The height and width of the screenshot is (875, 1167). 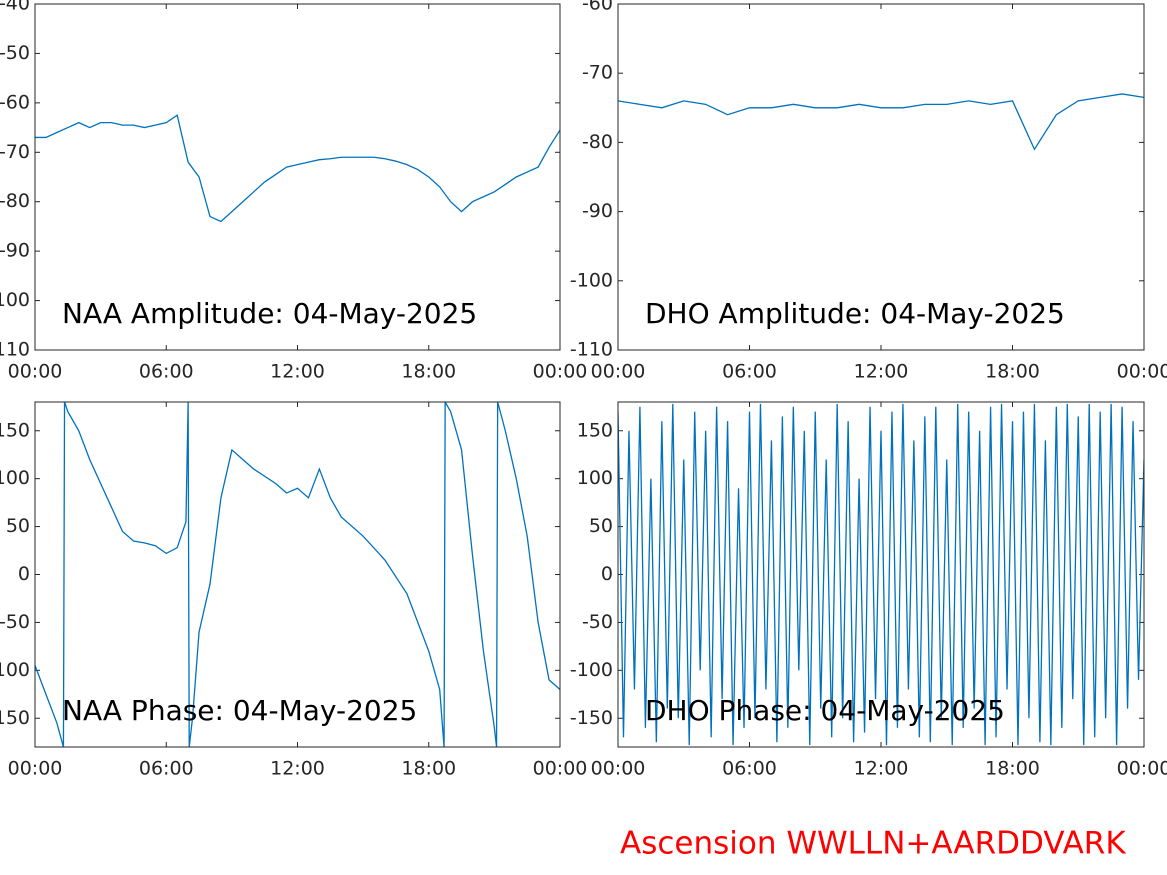 What do you see at coordinates (855, 313) in the screenshot?
I see `chart-title: DHO Amplitude: 04-May-2025` at bounding box center [855, 313].